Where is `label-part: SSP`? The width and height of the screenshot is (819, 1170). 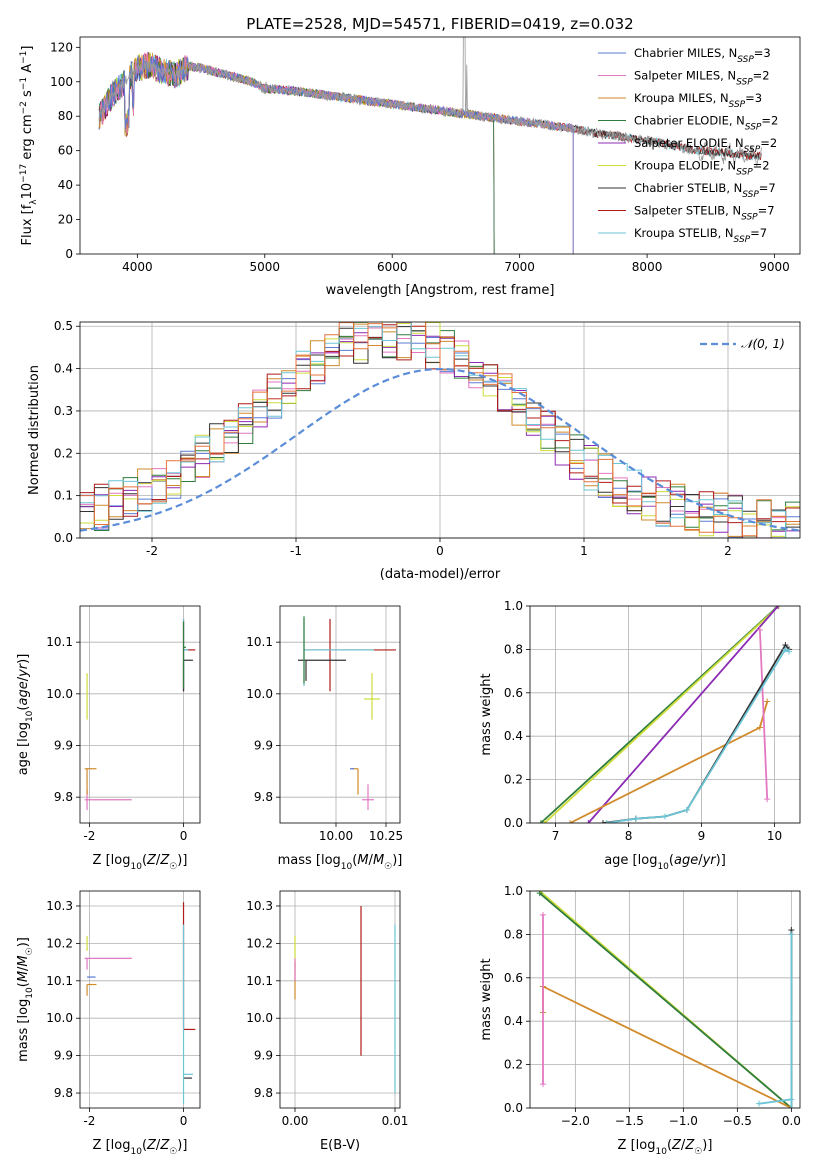 label-part: SSP is located at coordinates (752, 150).